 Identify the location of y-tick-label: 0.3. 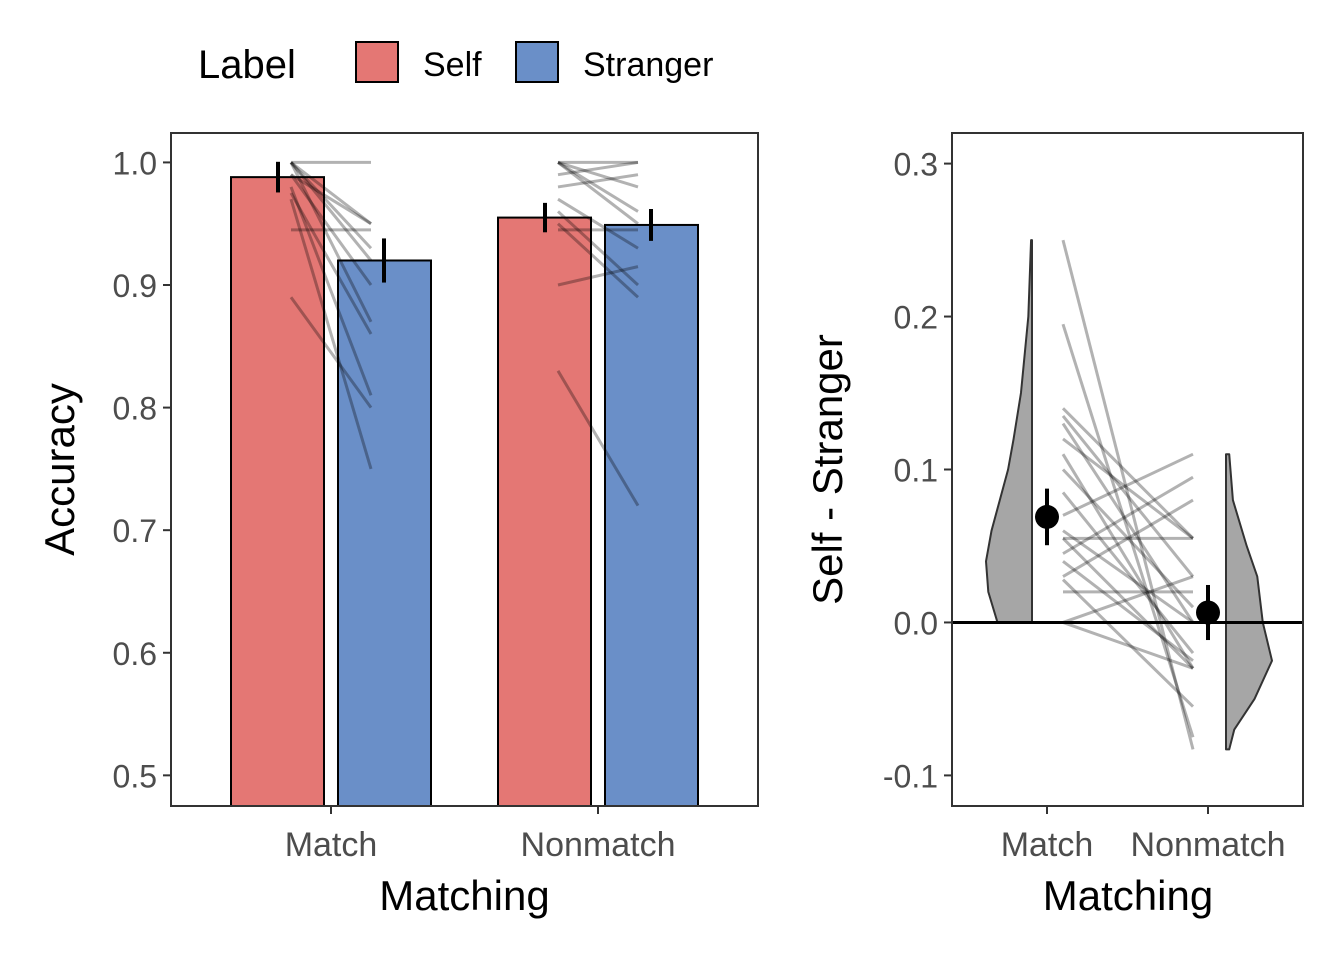
(916, 165).